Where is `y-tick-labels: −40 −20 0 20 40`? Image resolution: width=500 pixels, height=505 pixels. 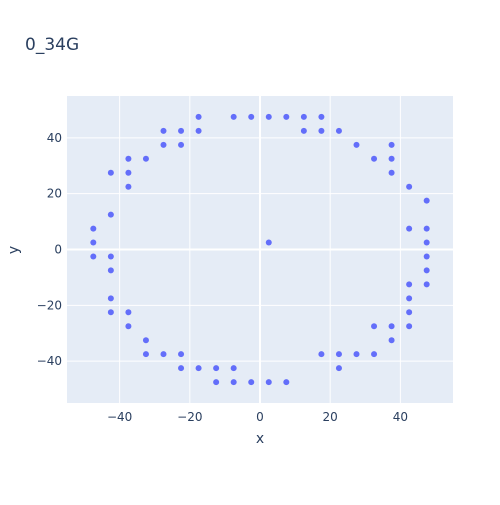 y-tick-labels: −40 −20 0 20 40 is located at coordinates (49, 249).